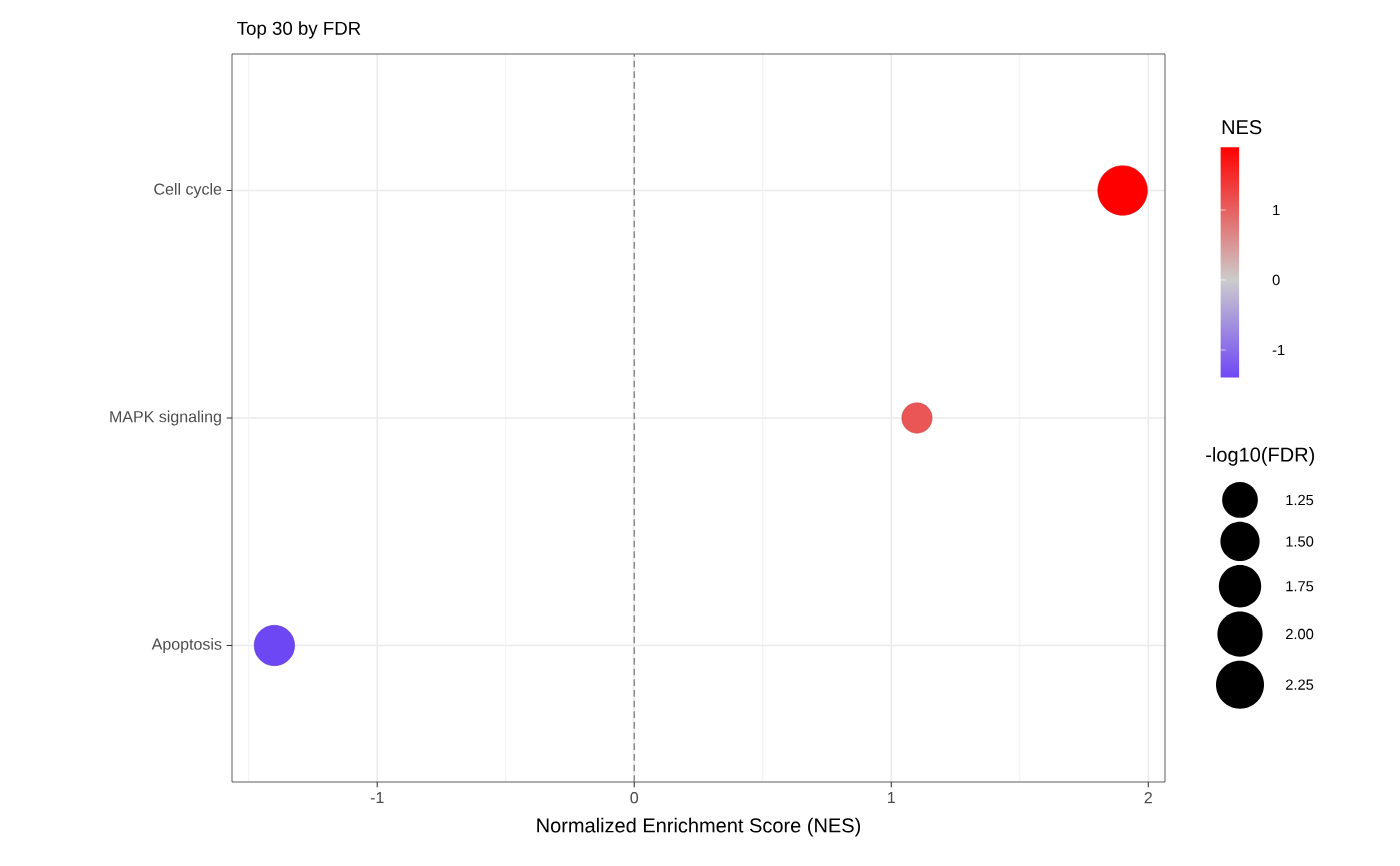  What do you see at coordinates (1276, 280) in the screenshot?
I see `color-bar-label: 0` at bounding box center [1276, 280].